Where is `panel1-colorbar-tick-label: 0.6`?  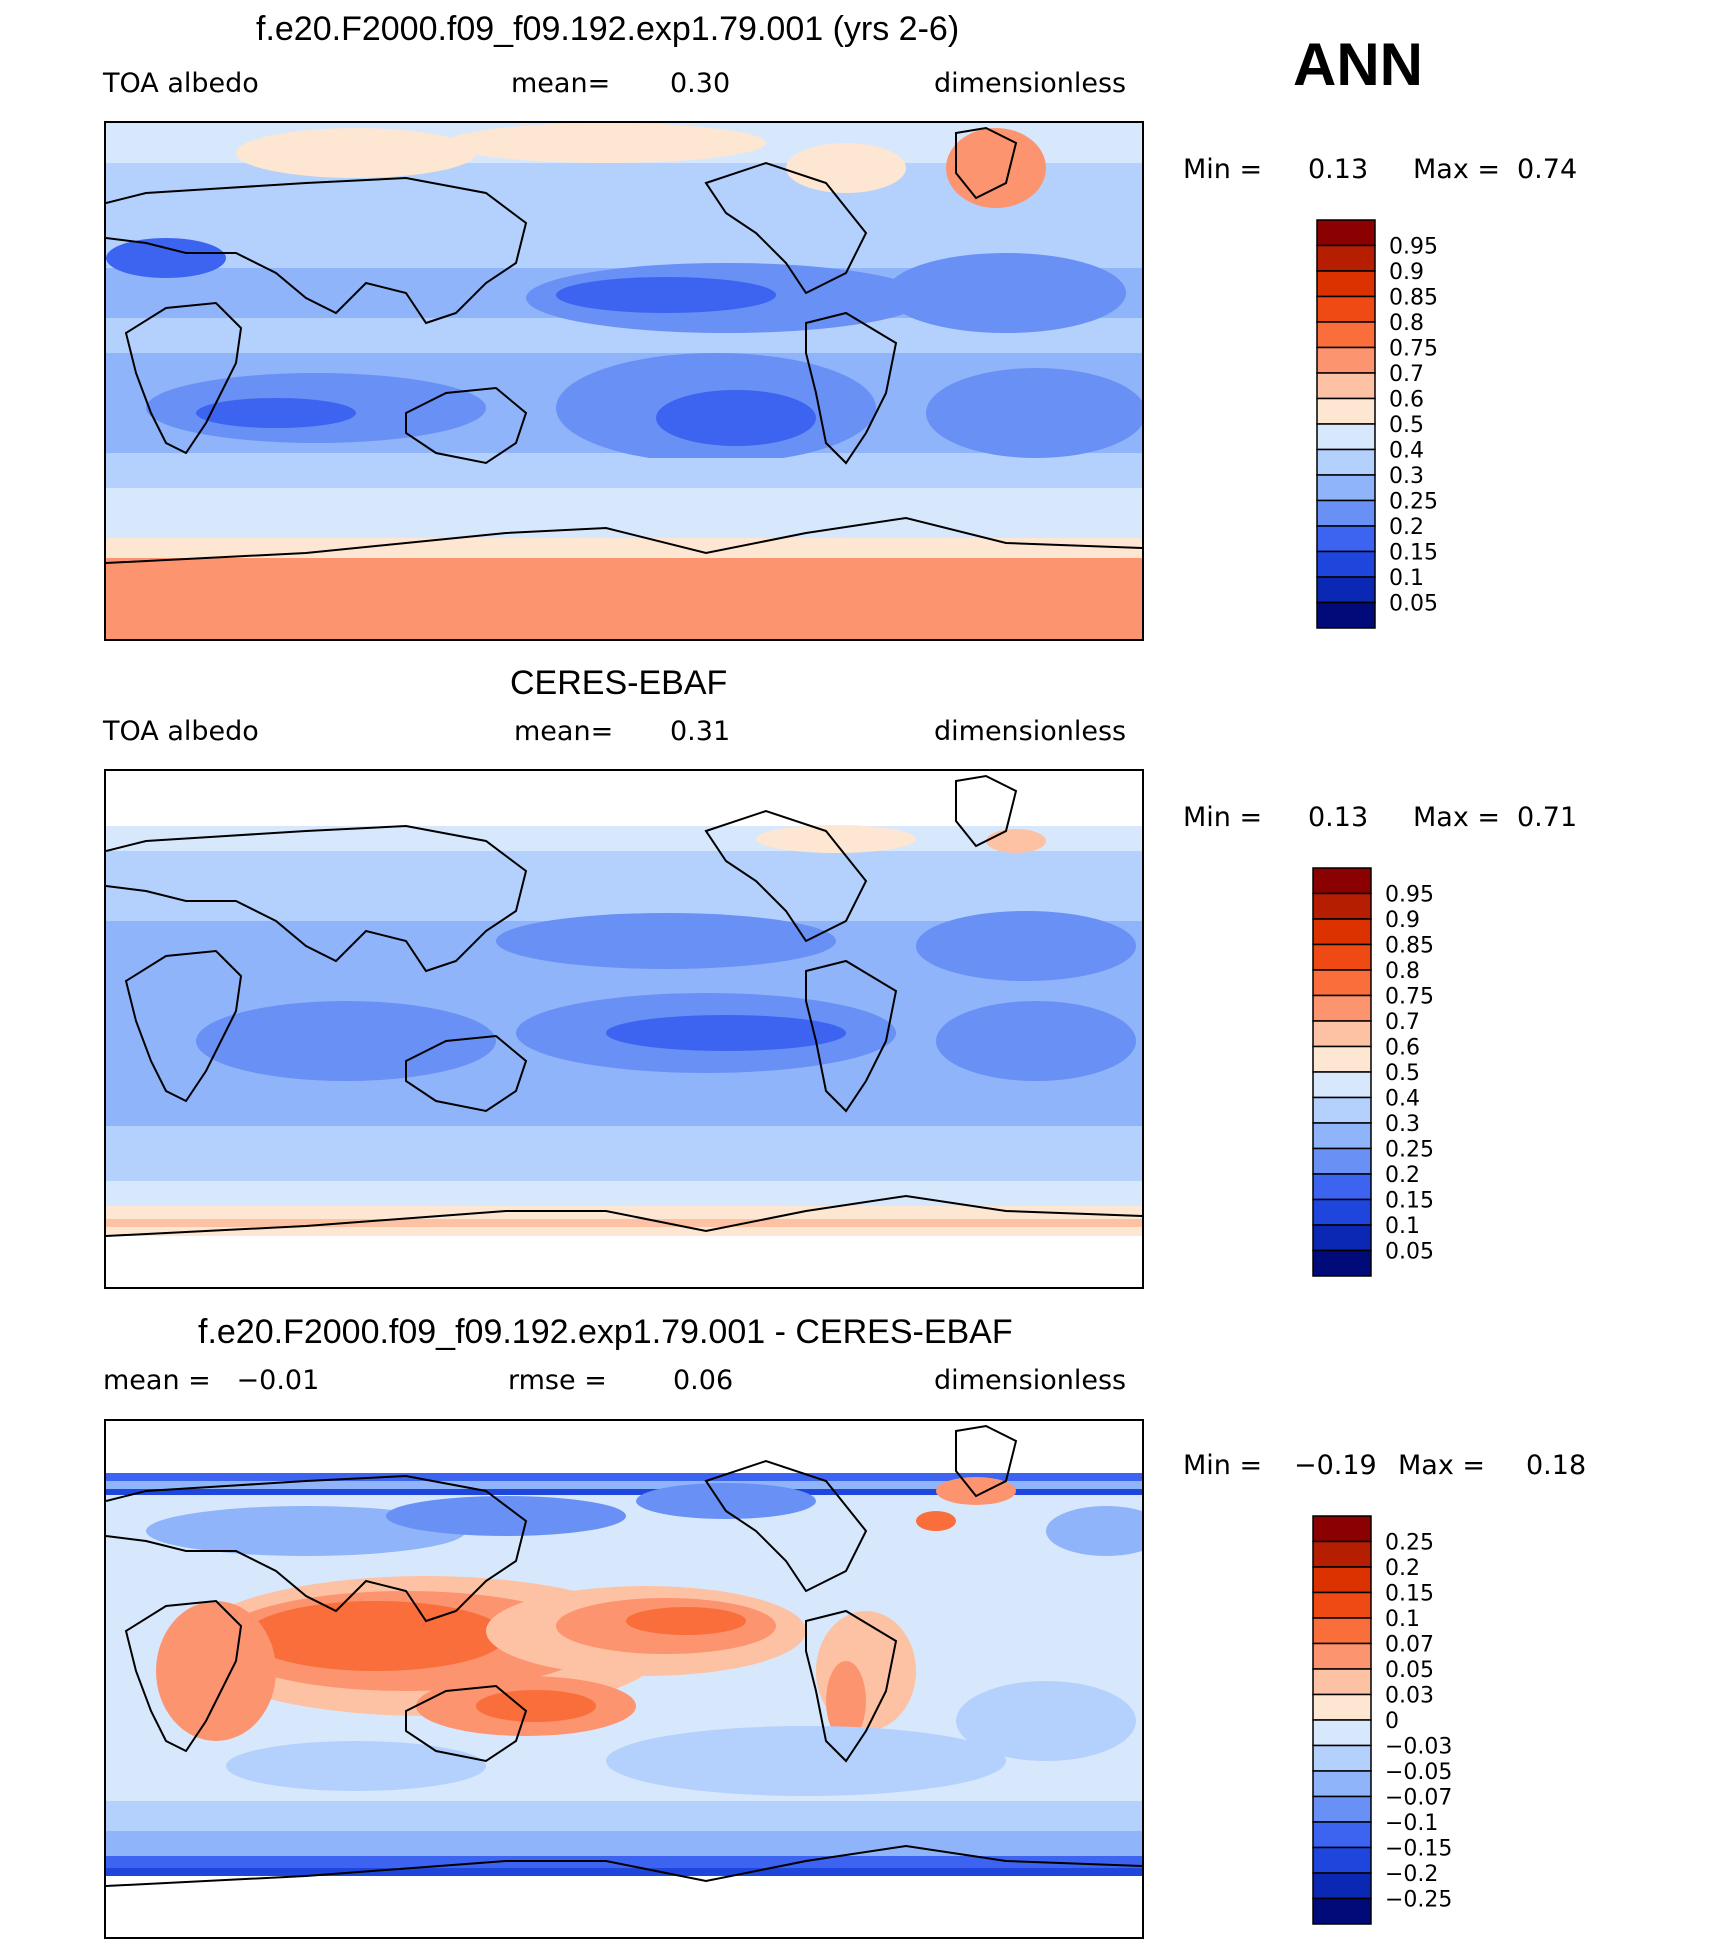 panel1-colorbar-tick-label: 0.6 is located at coordinates (1406, 400).